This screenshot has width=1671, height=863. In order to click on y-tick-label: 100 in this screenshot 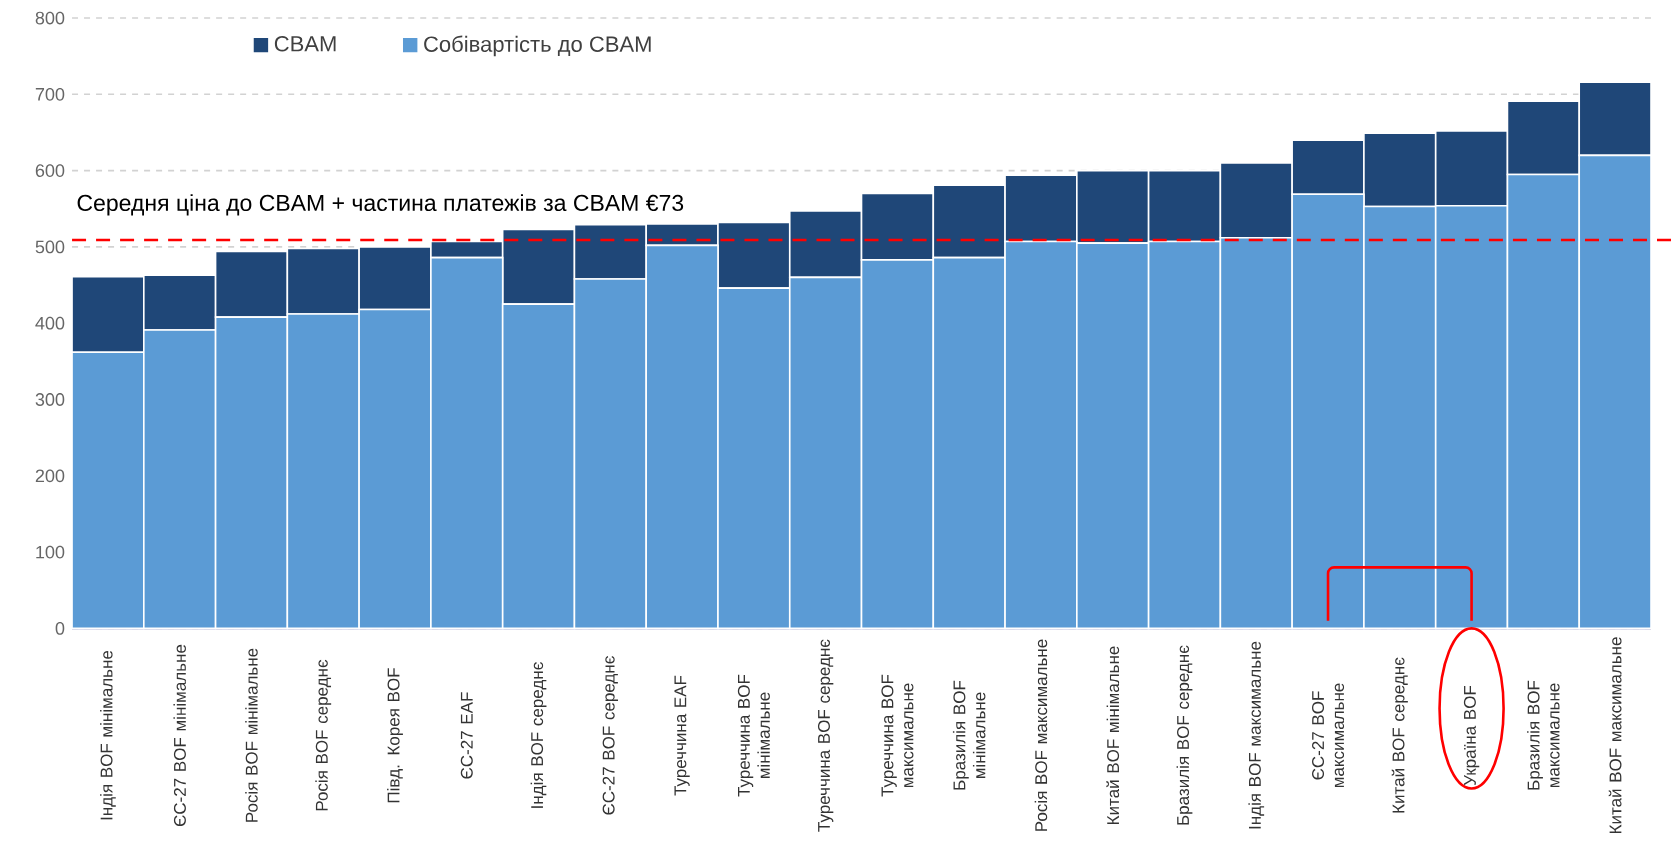, I will do `click(50, 552)`.